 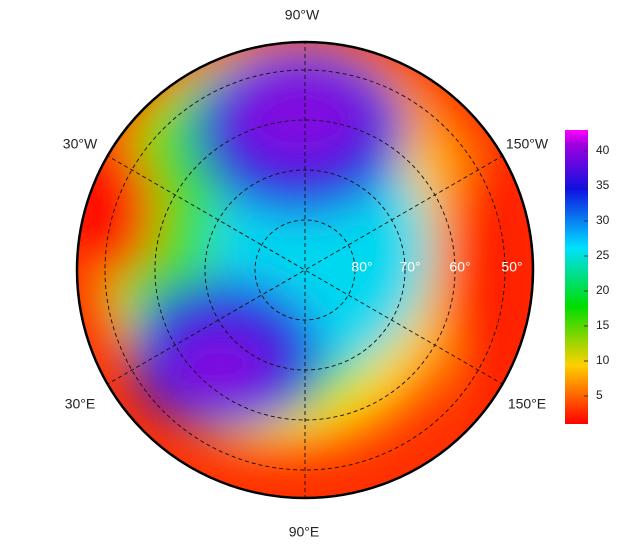 I want to click on colorbar-tick-label: 35, so click(x=603, y=185).